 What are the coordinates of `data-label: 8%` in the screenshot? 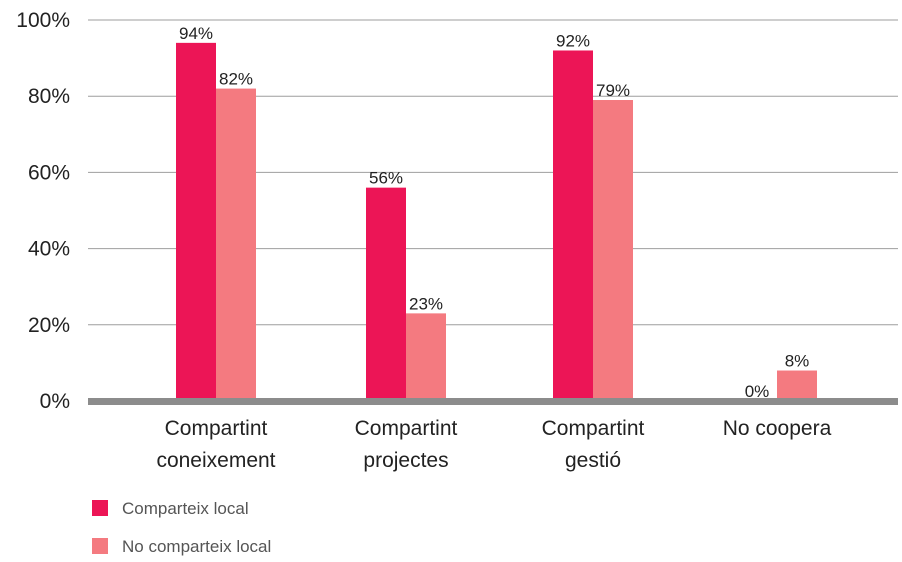 It's located at (797, 361).